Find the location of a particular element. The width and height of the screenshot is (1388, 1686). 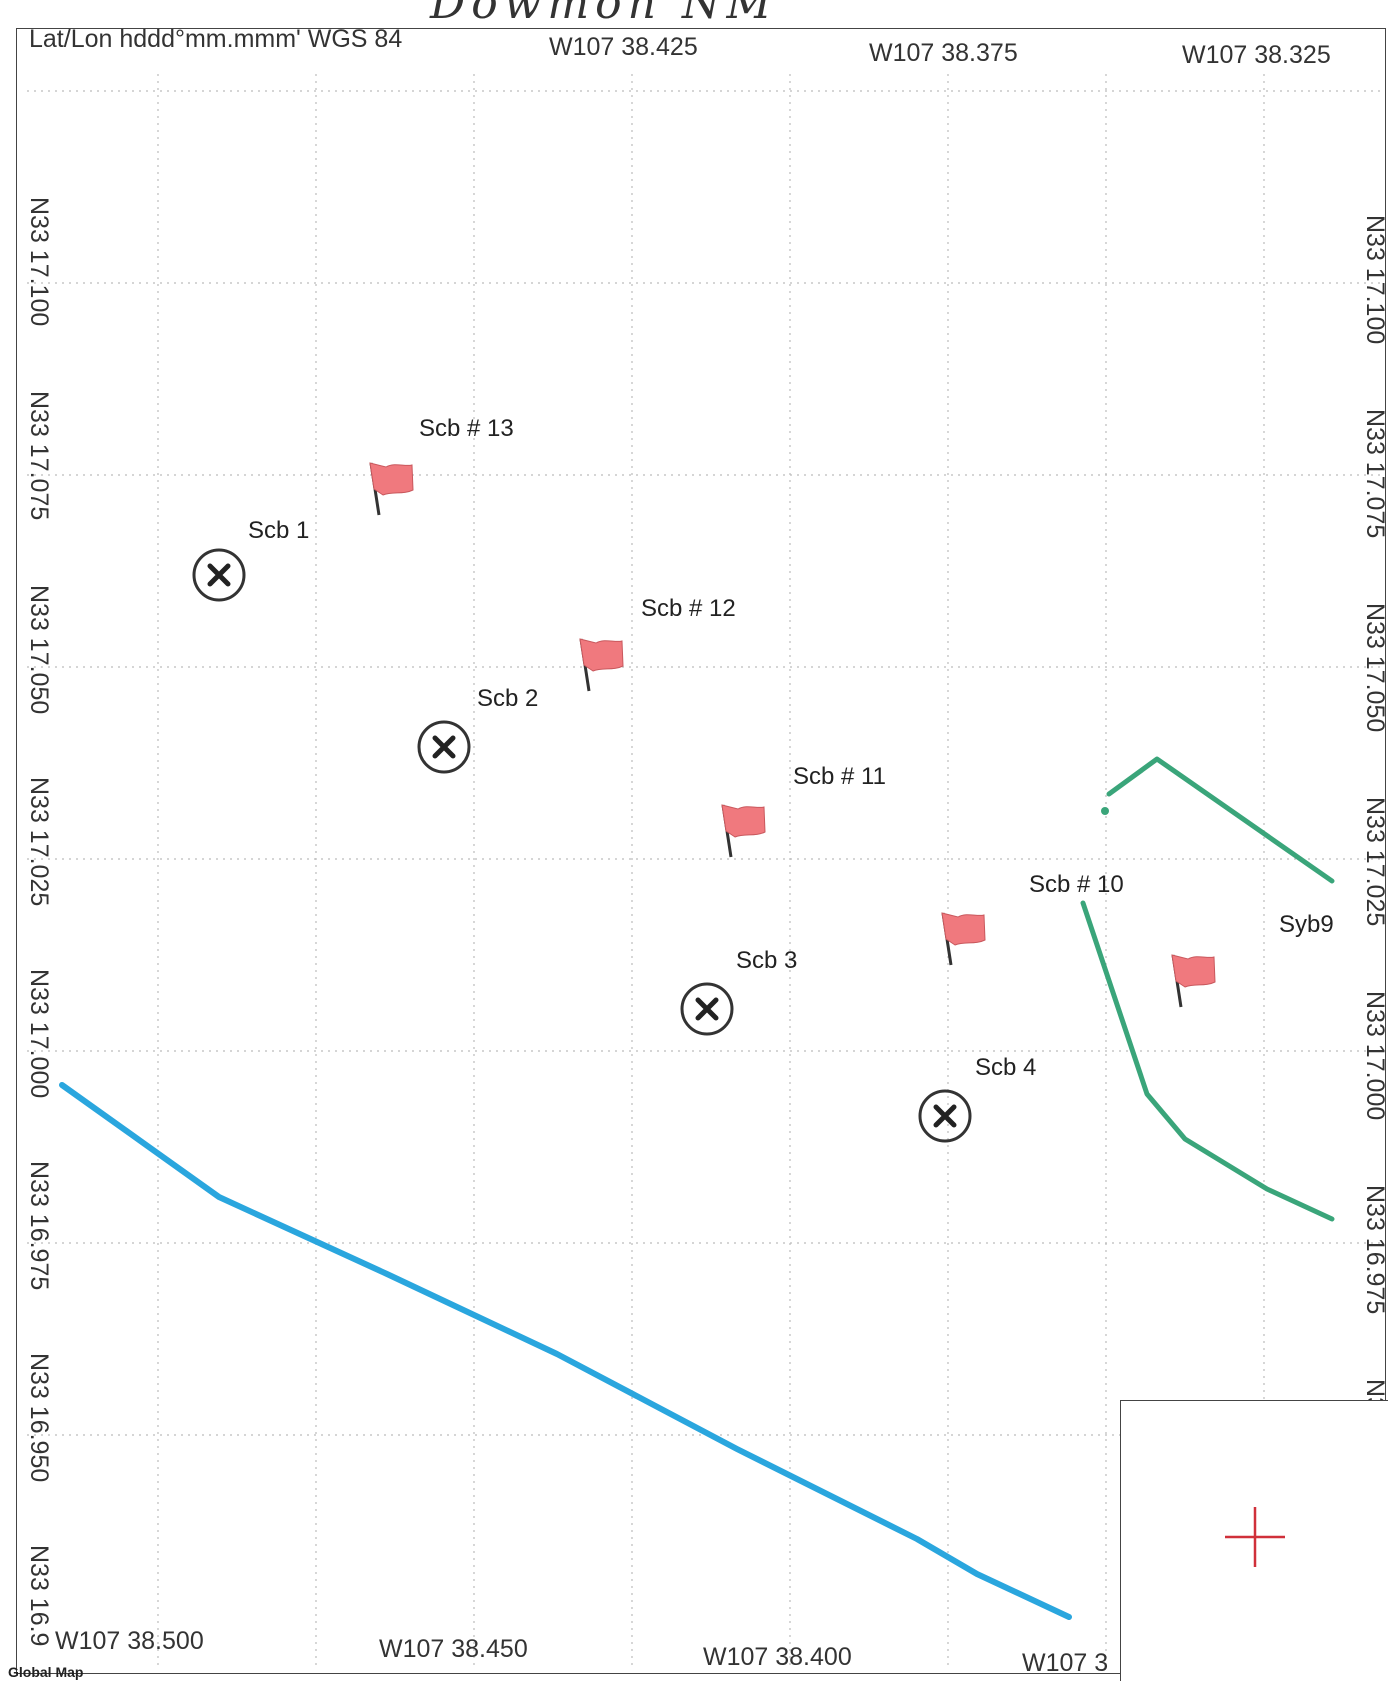

top-coord-label: W107 38.425 is located at coordinates (623, 47).